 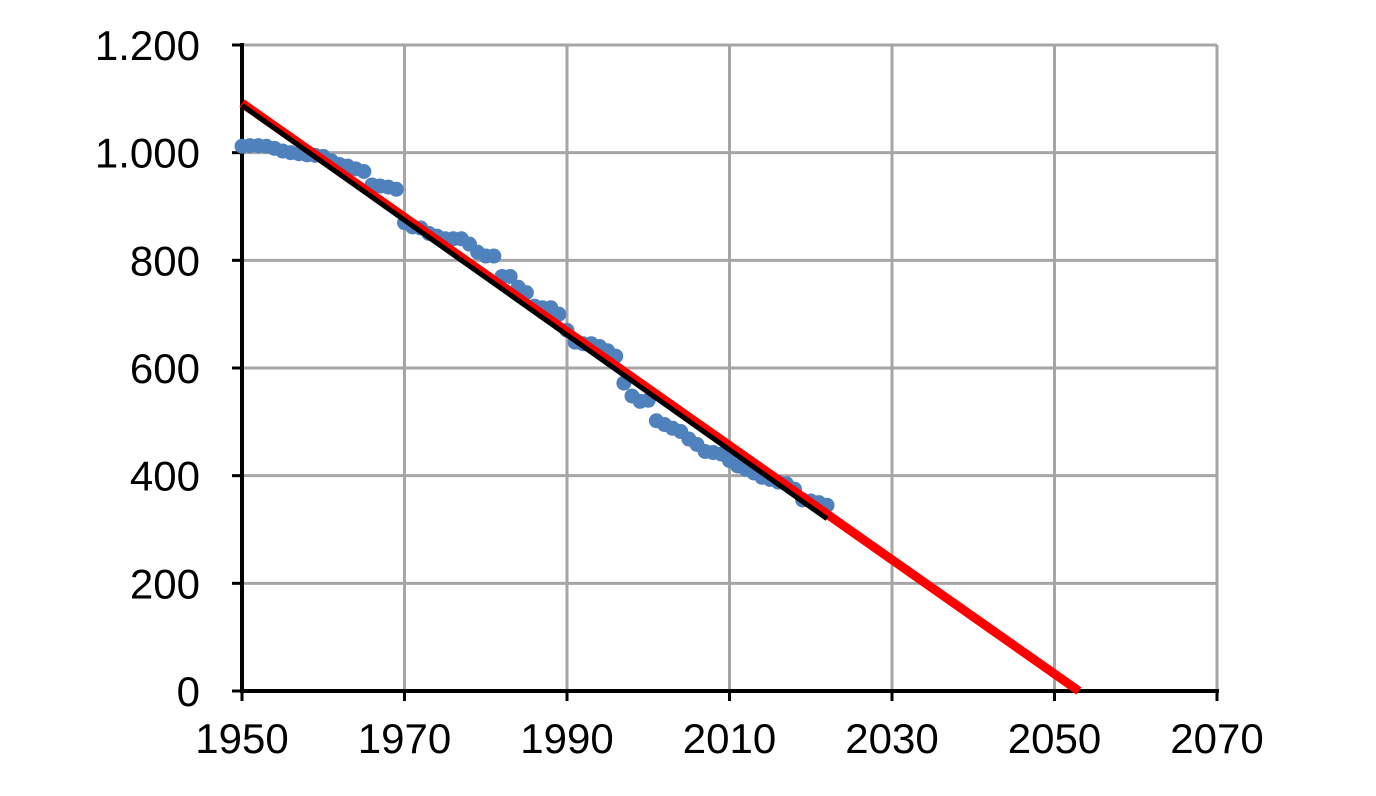 I want to click on x-tick-label-2030: 2030, so click(x=891, y=738).